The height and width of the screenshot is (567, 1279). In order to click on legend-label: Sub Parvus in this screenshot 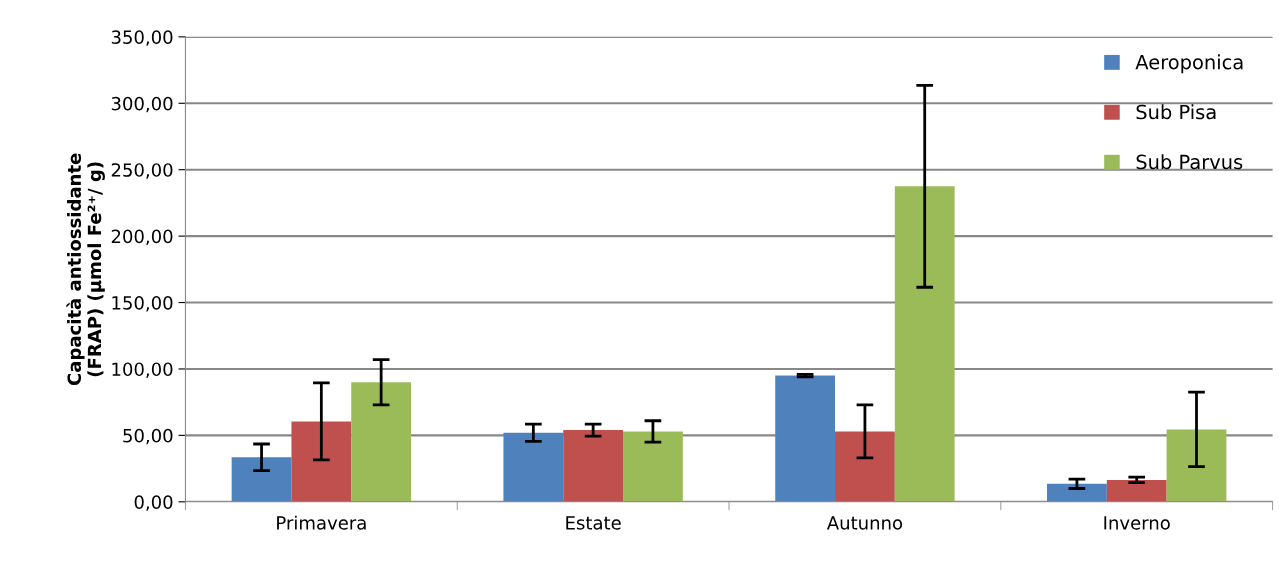, I will do `click(1189, 162)`.